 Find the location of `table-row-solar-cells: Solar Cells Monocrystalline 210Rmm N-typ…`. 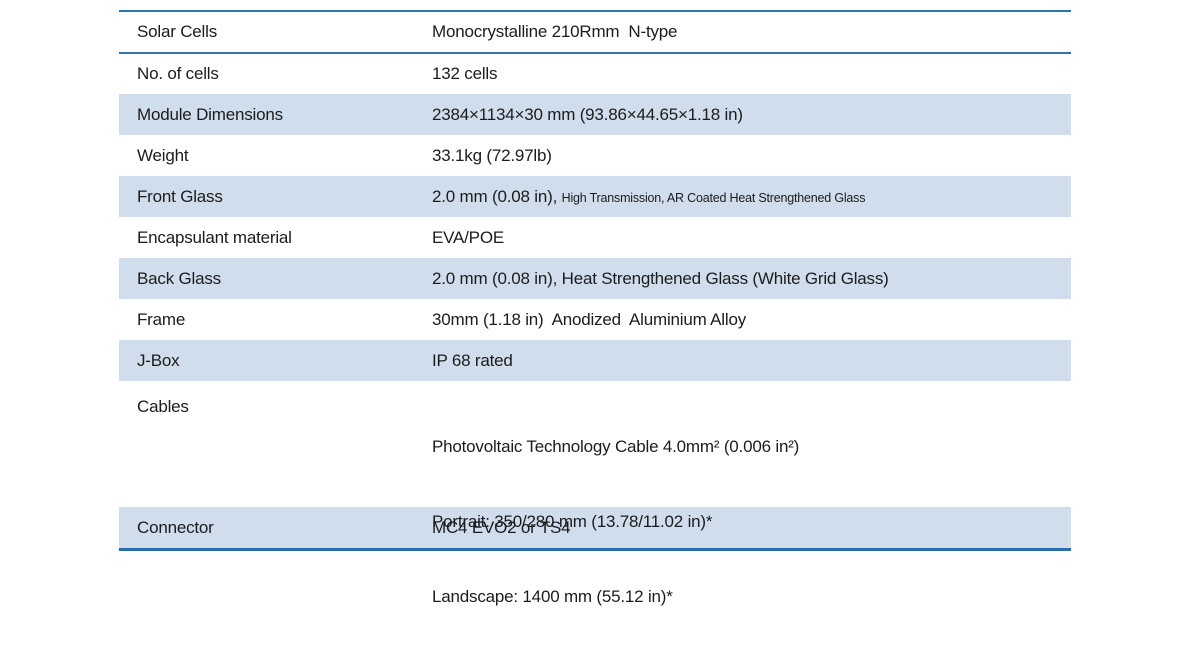

table-row-solar-cells: Solar Cells Monocrystalline 210Rmm N-typ… is located at coordinates (595, 33).